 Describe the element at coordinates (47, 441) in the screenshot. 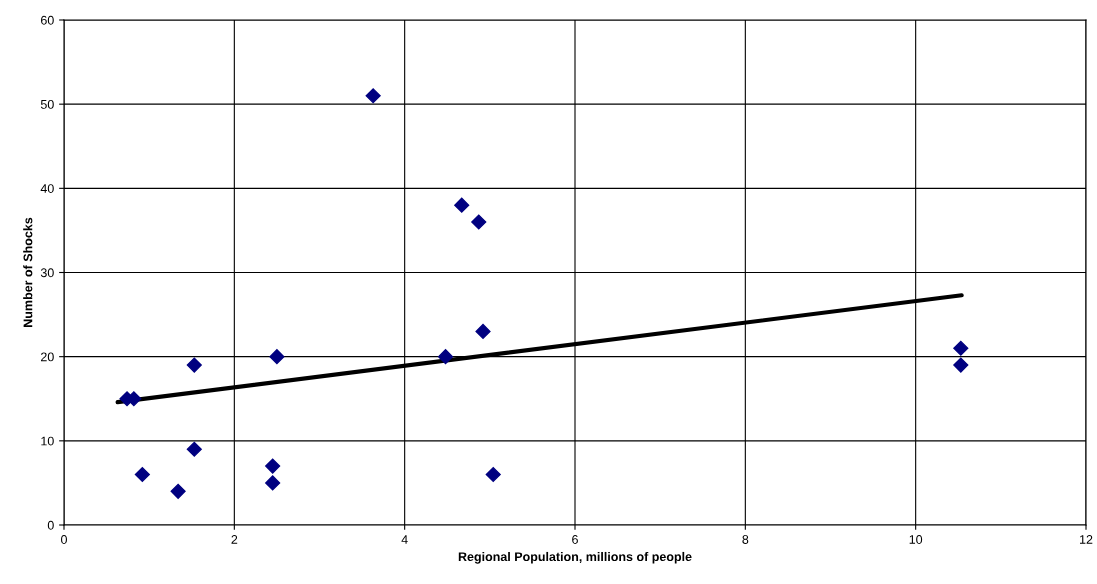

I see `y-tick-label: 10` at that location.